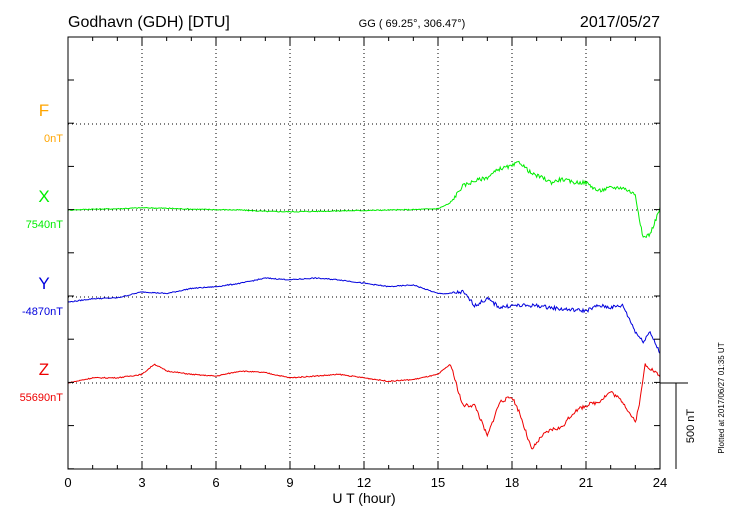  What do you see at coordinates (289, 482) in the screenshot?
I see `x-tick-label: 9` at bounding box center [289, 482].